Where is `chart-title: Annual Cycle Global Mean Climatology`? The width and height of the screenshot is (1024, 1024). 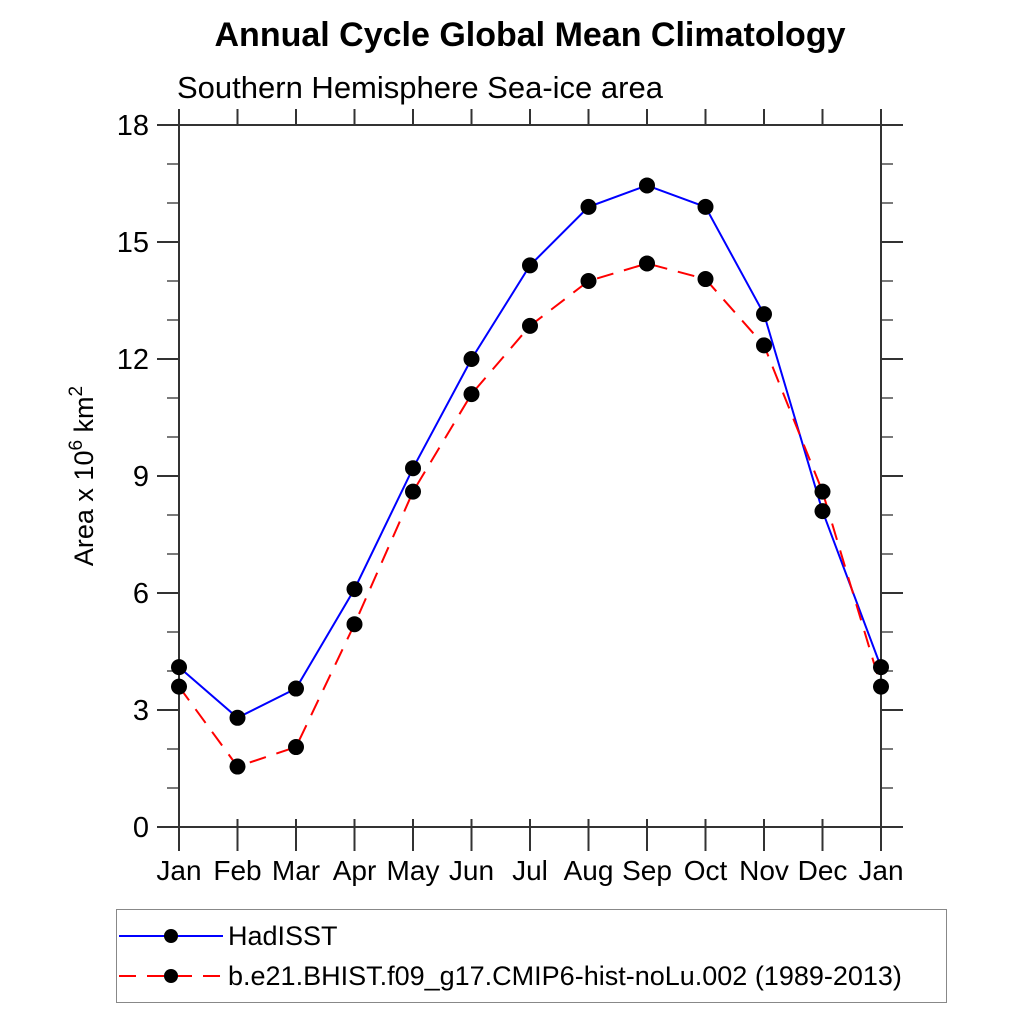
chart-title: Annual Cycle Global Mean Climatology is located at coordinates (530, 35).